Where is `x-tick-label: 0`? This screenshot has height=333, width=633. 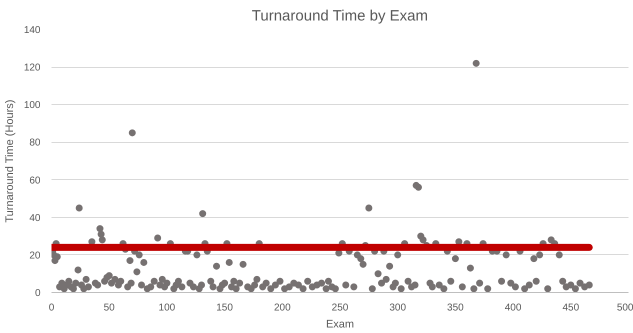
x-tick-label: 0 is located at coordinates (51, 308).